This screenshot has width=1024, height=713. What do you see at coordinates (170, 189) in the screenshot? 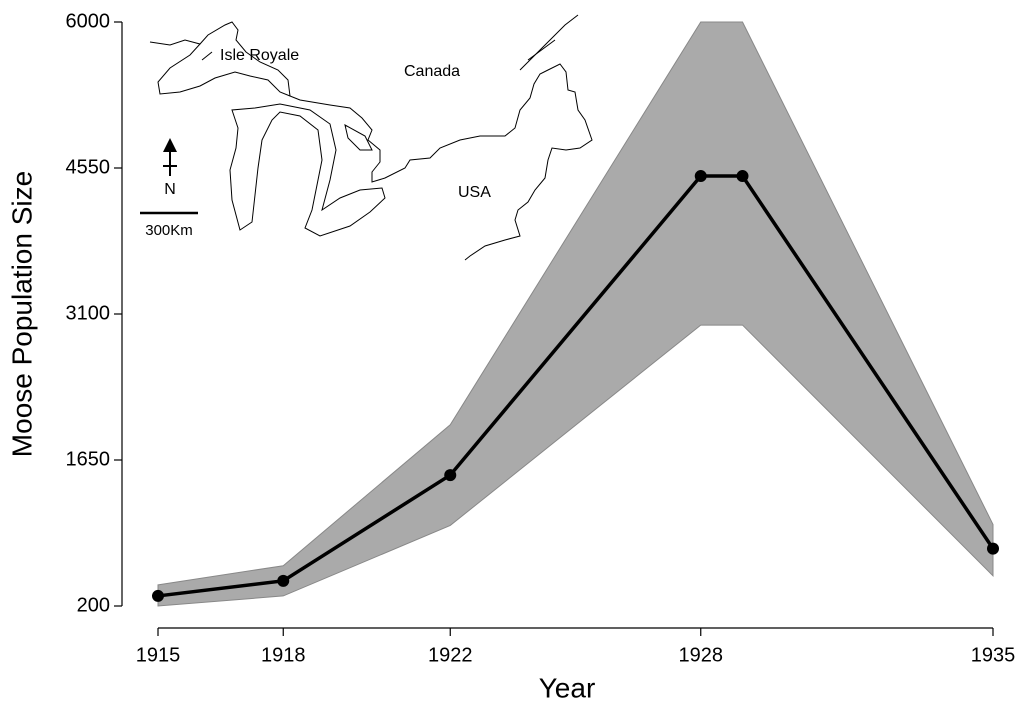
I see `north-label: N` at bounding box center [170, 189].